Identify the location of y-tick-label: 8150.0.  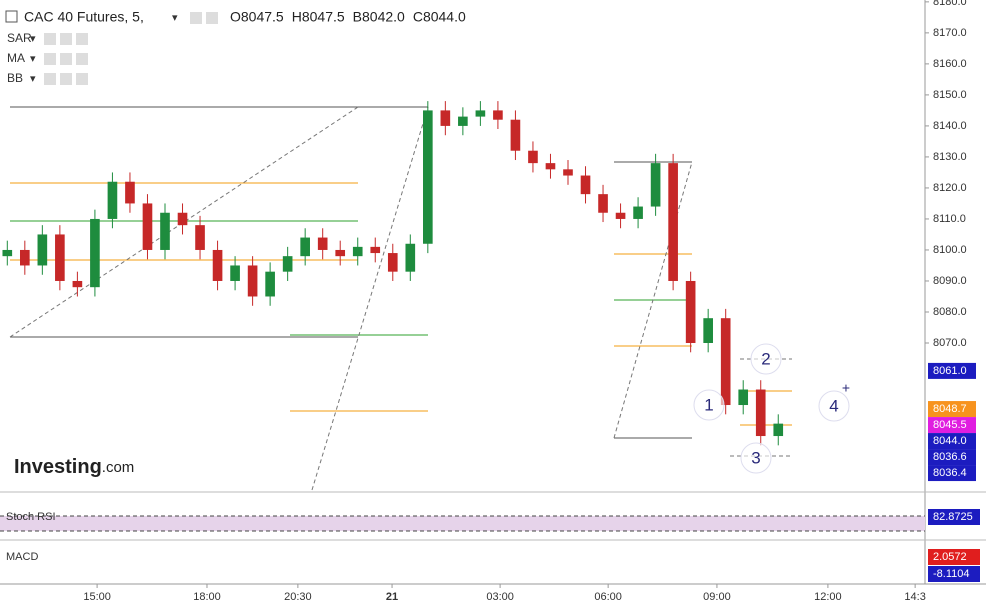
(950, 95).